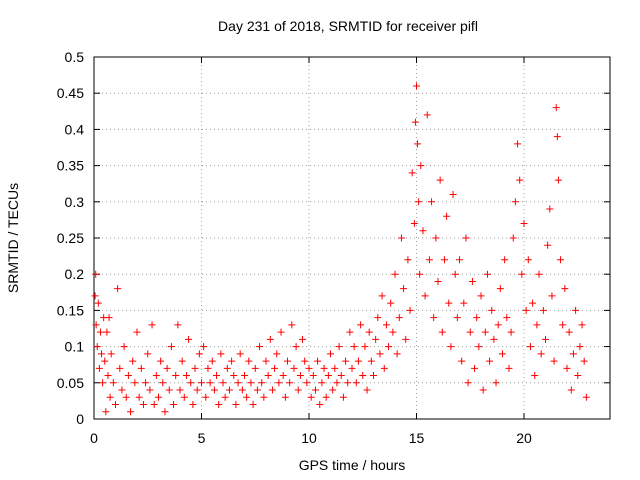 The width and height of the screenshot is (640, 480). I want to click on y-tick-label: 0.5, so click(75, 57).